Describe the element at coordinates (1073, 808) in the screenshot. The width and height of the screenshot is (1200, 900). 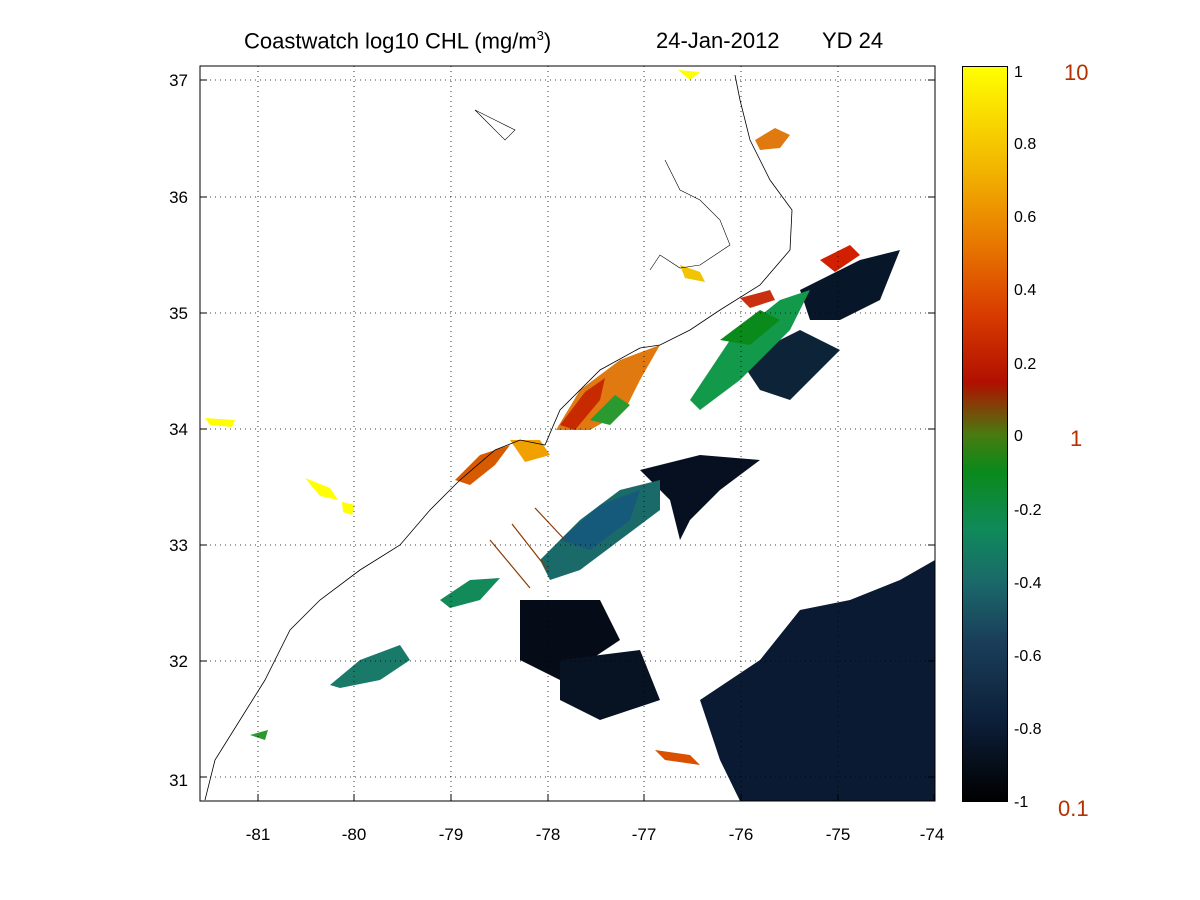
I see `colorbar-linear-label-min: 0.1` at that location.